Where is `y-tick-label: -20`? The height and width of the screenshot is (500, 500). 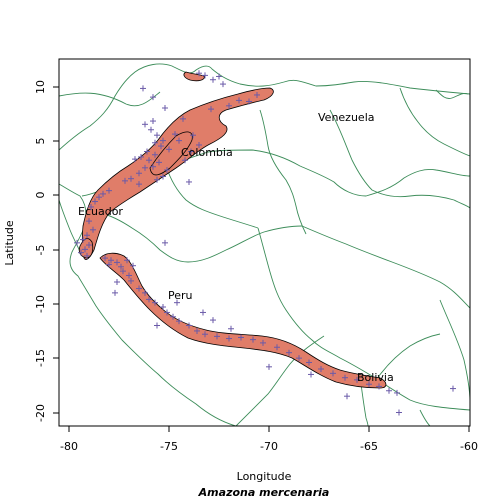 y-tick-label: -20 is located at coordinates (40, 413).